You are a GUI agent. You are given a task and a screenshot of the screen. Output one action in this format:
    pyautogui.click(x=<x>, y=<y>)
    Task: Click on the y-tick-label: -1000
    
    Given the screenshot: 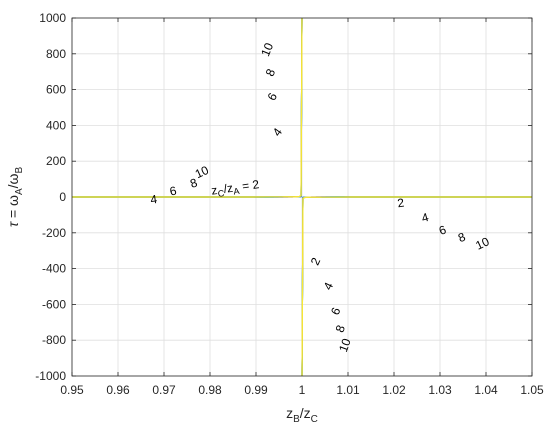 What is the action you would take?
    pyautogui.click(x=50, y=376)
    